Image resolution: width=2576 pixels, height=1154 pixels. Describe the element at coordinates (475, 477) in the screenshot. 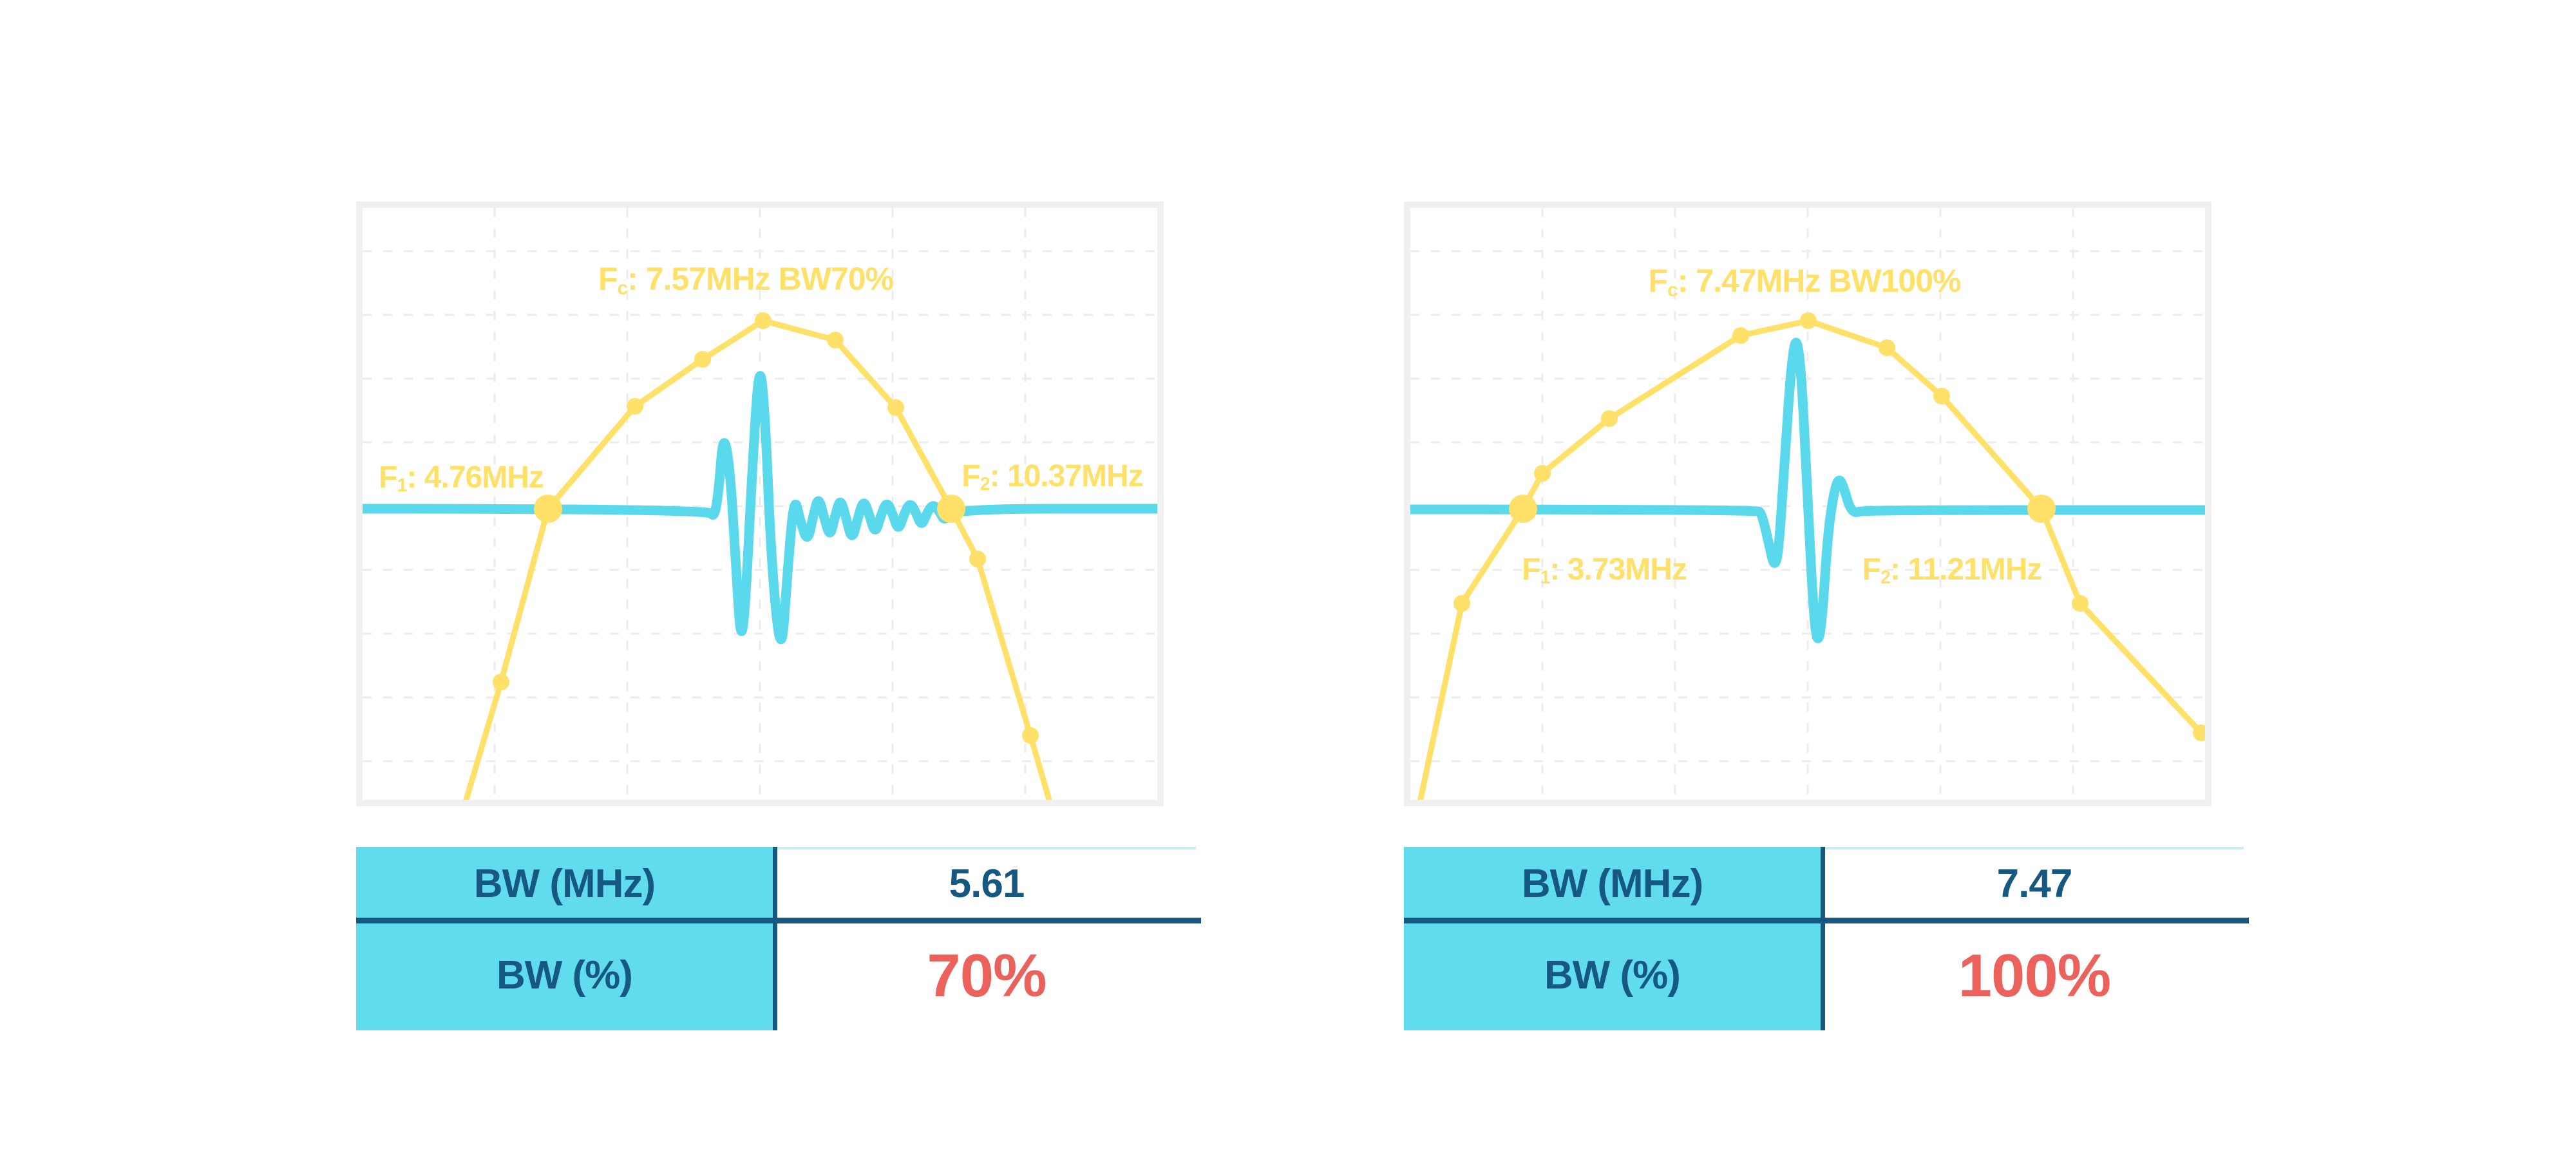

I see `f1-value-text: : 4.76MHz` at that location.